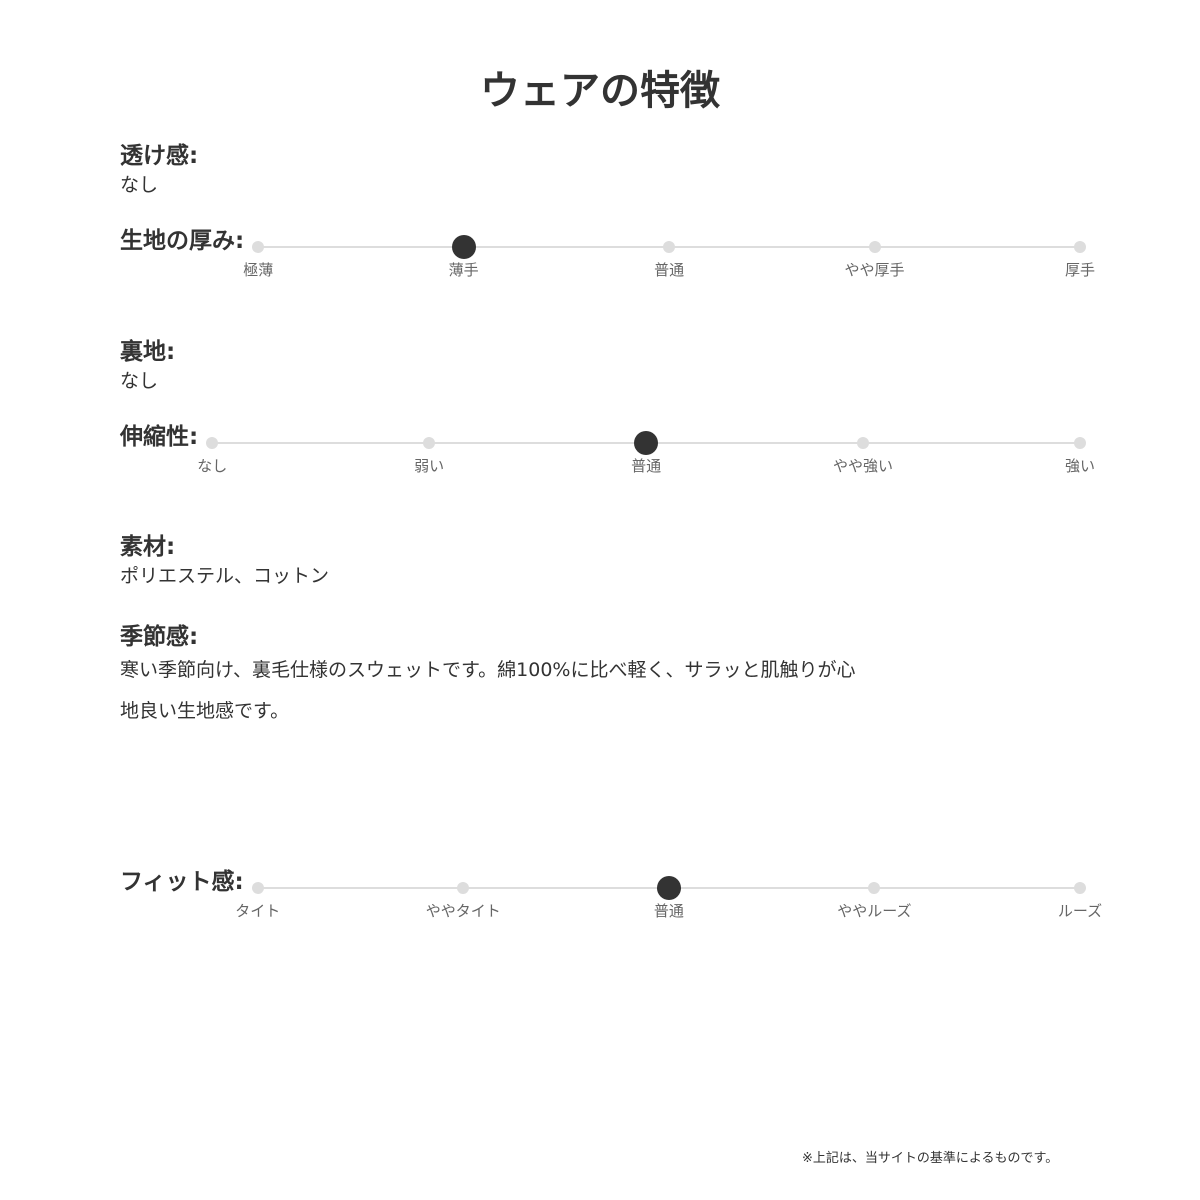 This screenshot has width=1200, height=1200. Describe the element at coordinates (611, 897) in the screenshot. I see `fit-scale: フィット感: タイト ややタイト 普通 ややルーズ ルーズ` at that location.